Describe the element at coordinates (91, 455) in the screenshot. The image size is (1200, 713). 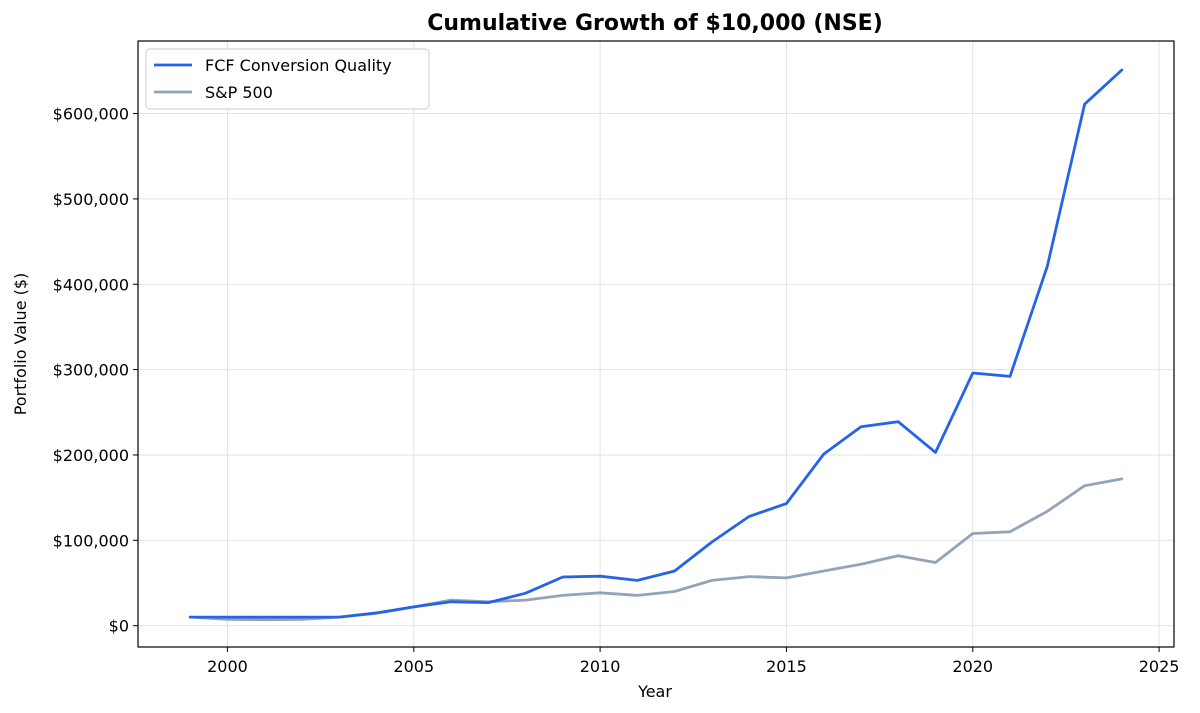
I see `y-tick-label: $200,000` at that location.